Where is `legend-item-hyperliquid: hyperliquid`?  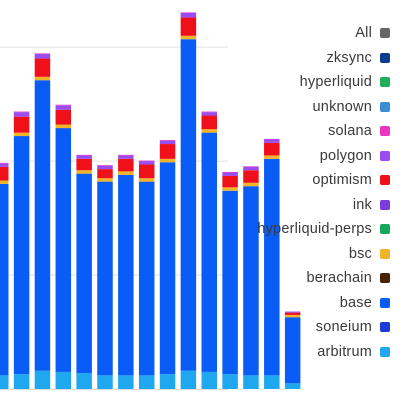 legend-item-hyperliquid: hyperliquid is located at coordinates (280, 82).